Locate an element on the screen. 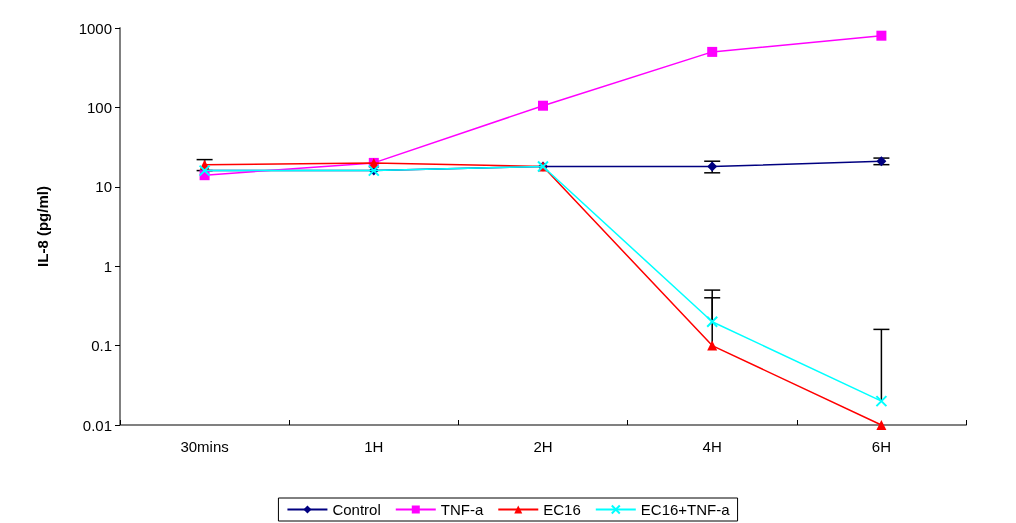 The height and width of the screenshot is (523, 1016). x-tick-label: 6H is located at coordinates (881, 446).